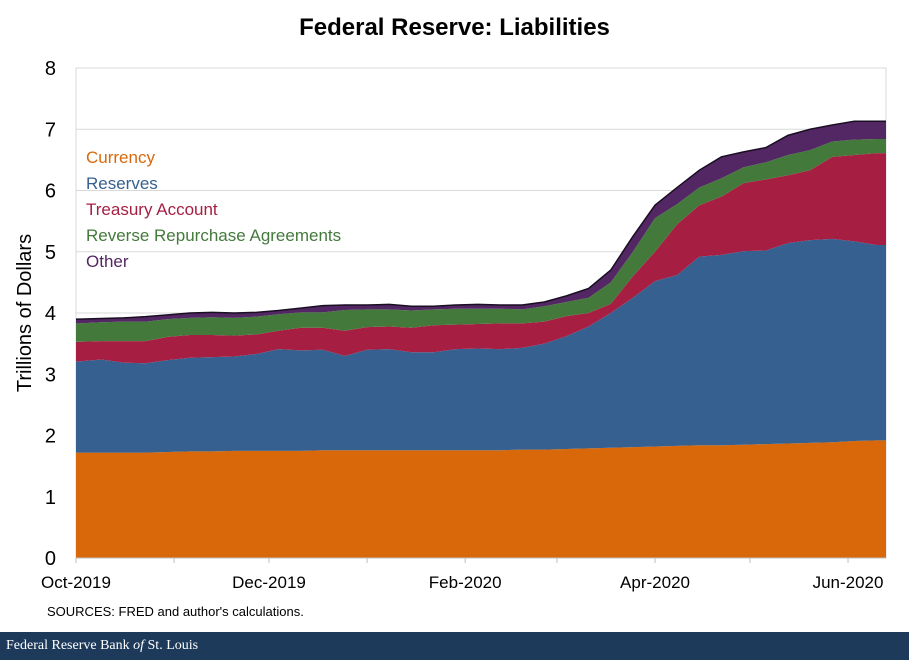  Describe the element at coordinates (50, 314) in the screenshot. I see `y-tick-label: 4` at that location.